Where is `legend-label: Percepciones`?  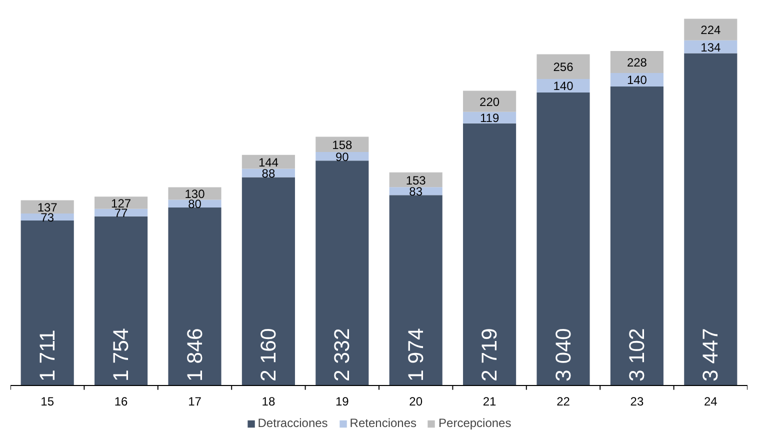 legend-label: Percepciones is located at coordinates (475, 423).